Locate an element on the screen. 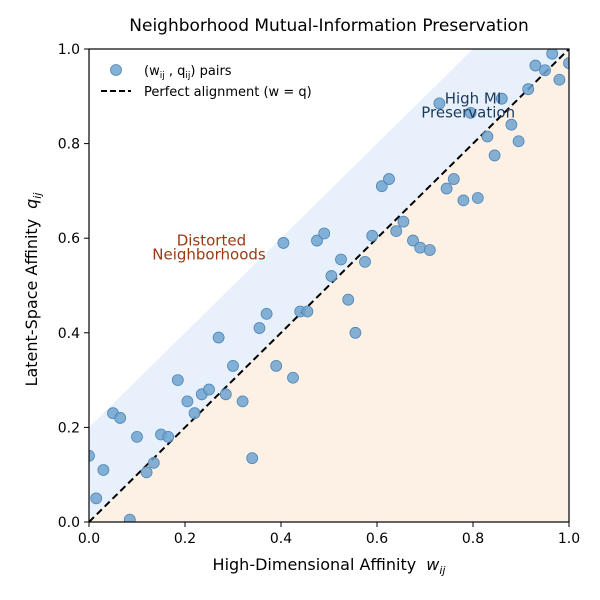 The width and height of the screenshot is (600, 600). annotation-label: Preservation is located at coordinates (468, 113).